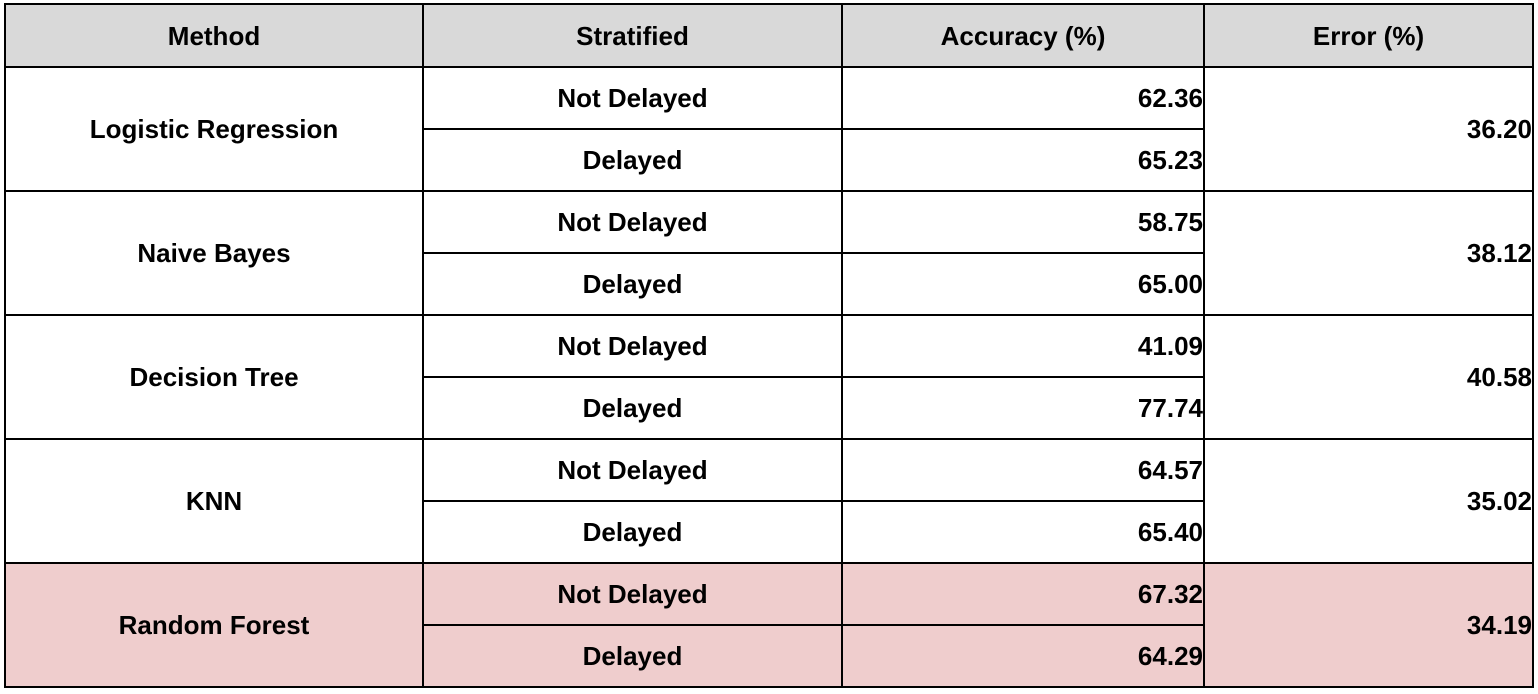  Describe the element at coordinates (1023, 470) in the screenshot. I see `accuracy-cell: 64.57` at that location.